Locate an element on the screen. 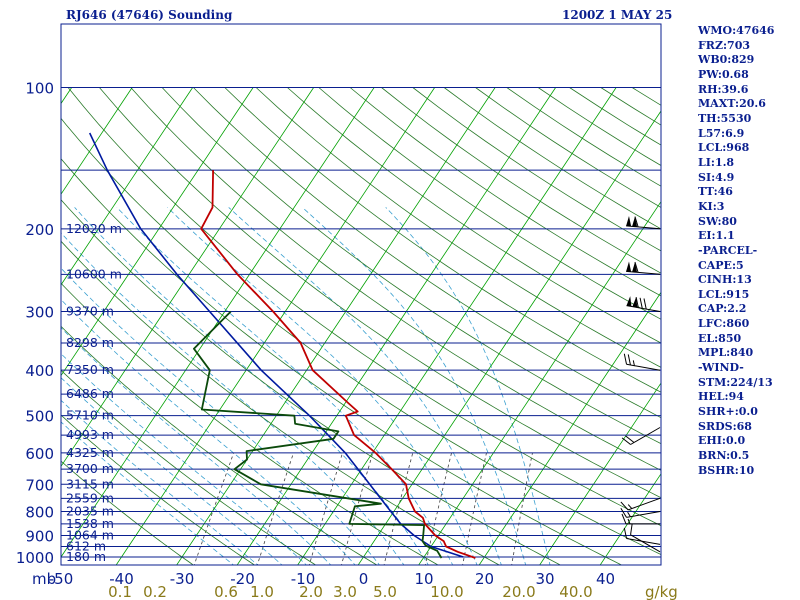 The image size is (800, 600). index-item: LFC:860 is located at coordinates (724, 324).